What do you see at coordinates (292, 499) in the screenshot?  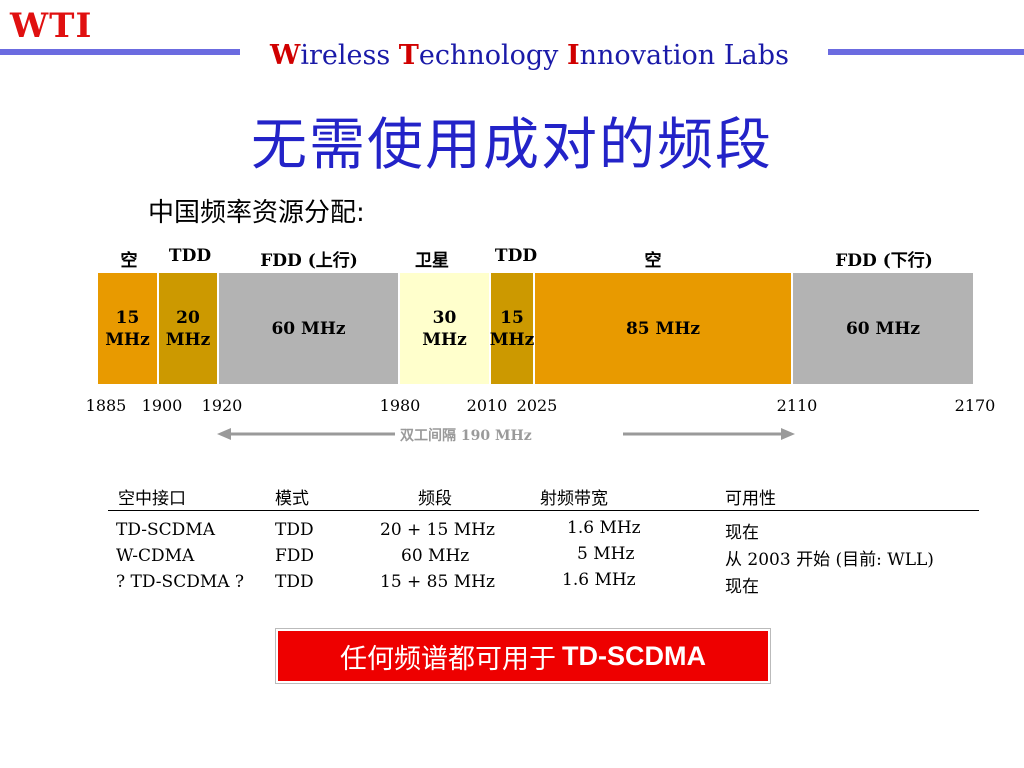 I see `column-header: 模式` at bounding box center [292, 499].